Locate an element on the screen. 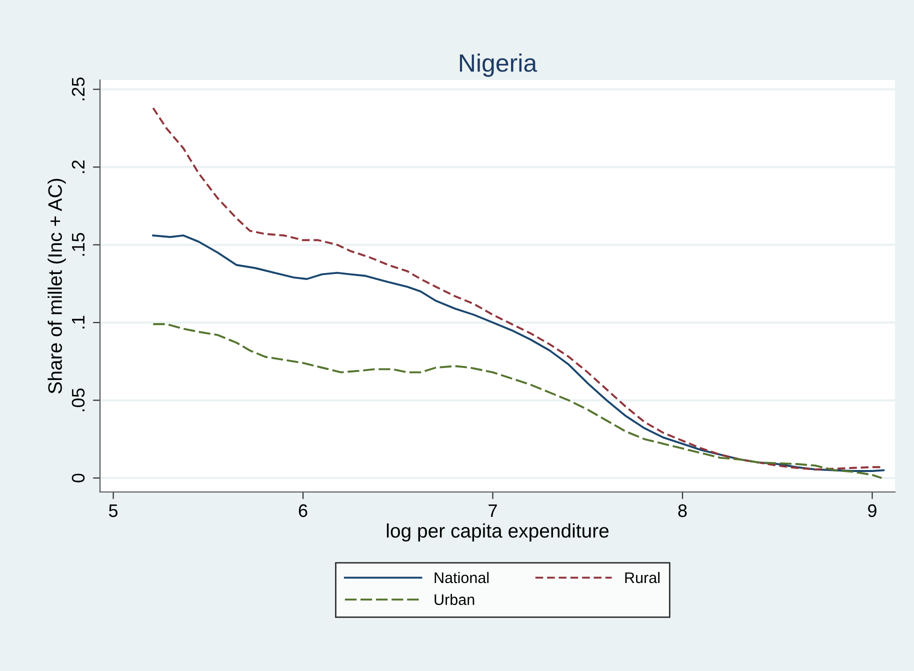 This screenshot has height=671, width=914. y-tick-label: .25 is located at coordinates (78, 89).